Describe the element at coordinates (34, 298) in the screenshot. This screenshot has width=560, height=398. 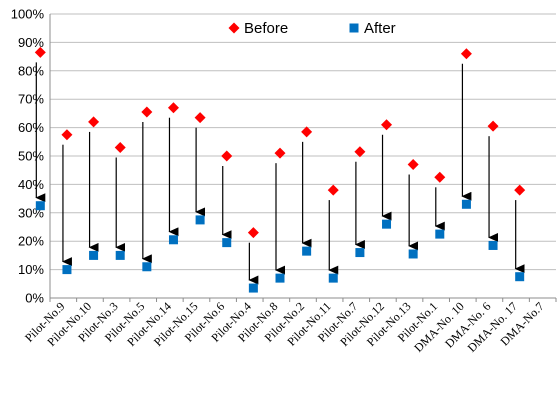
I see `y-tick-label: 0%` at that location.